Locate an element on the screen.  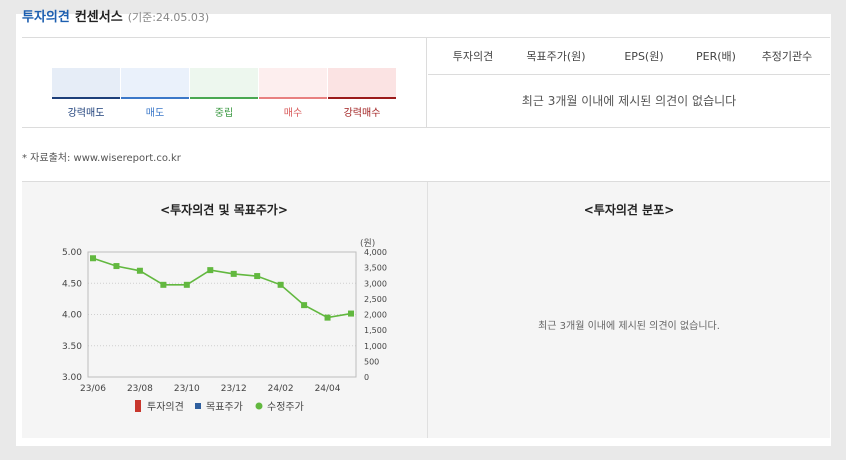
x-tick-label: 23/12 is located at coordinates (234, 389).